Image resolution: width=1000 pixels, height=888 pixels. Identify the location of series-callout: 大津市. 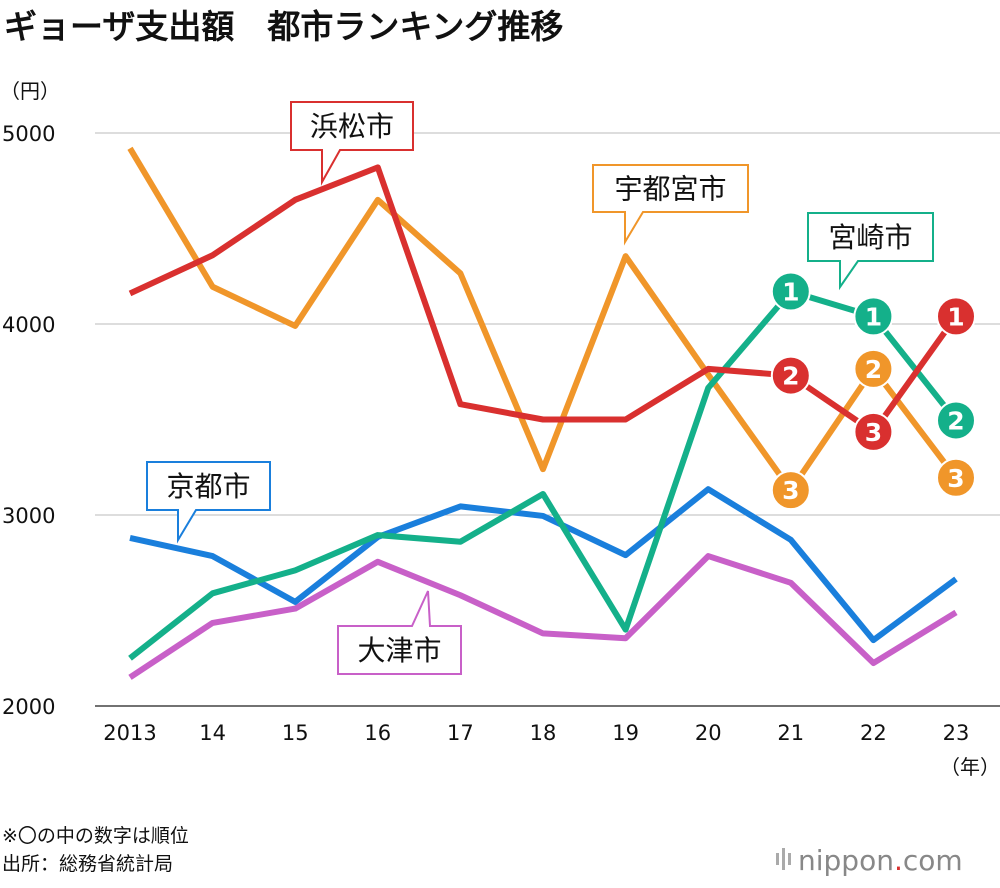
(399, 632).